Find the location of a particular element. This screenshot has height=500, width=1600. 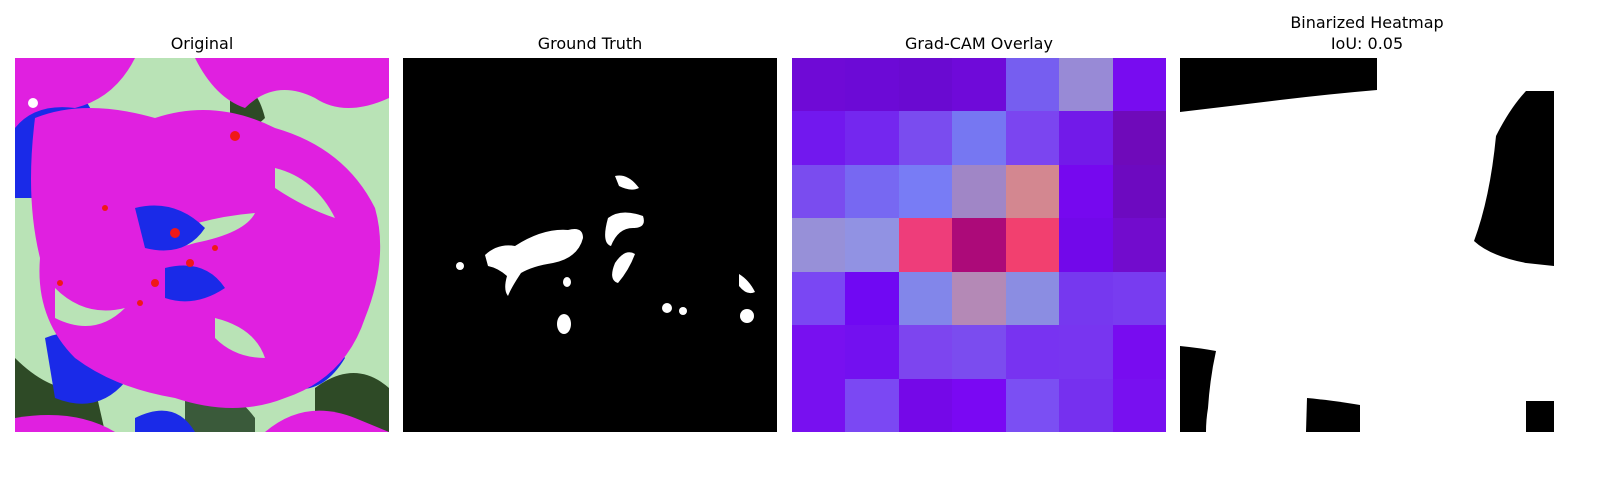

binarized-heatmap-title-line1: Binarized Heatmap is located at coordinates (1367, 22).